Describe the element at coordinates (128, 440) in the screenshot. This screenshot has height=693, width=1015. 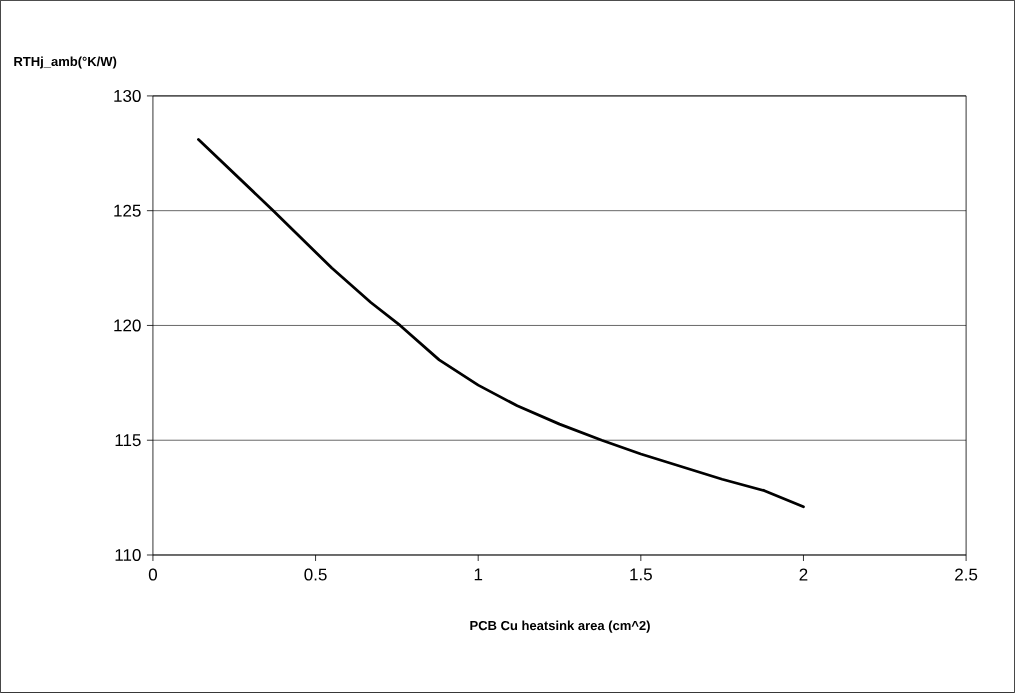
I see `y-tick-label: 115` at that location.